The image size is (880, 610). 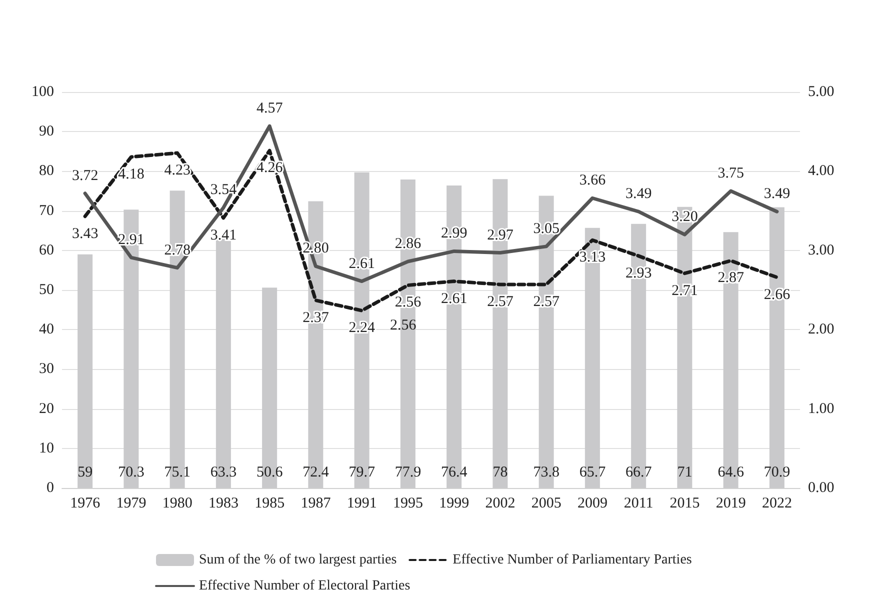 I want to click on data-label: 2.56, so click(x=408, y=302).